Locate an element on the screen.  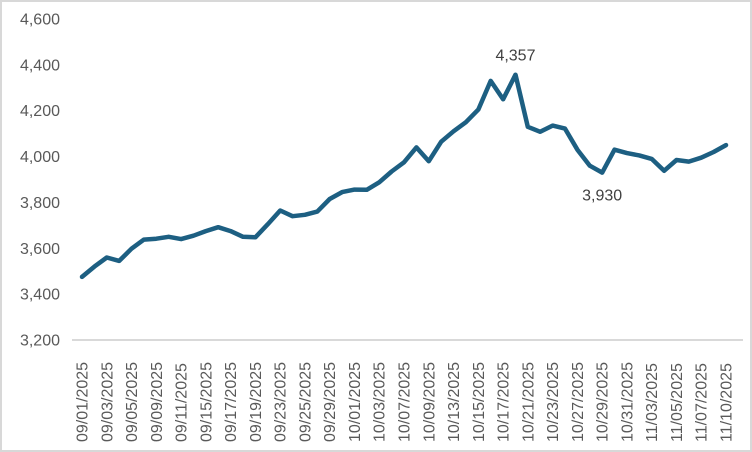
x-axis-tick-label: 09/15/2025 is located at coordinates (206, 402).